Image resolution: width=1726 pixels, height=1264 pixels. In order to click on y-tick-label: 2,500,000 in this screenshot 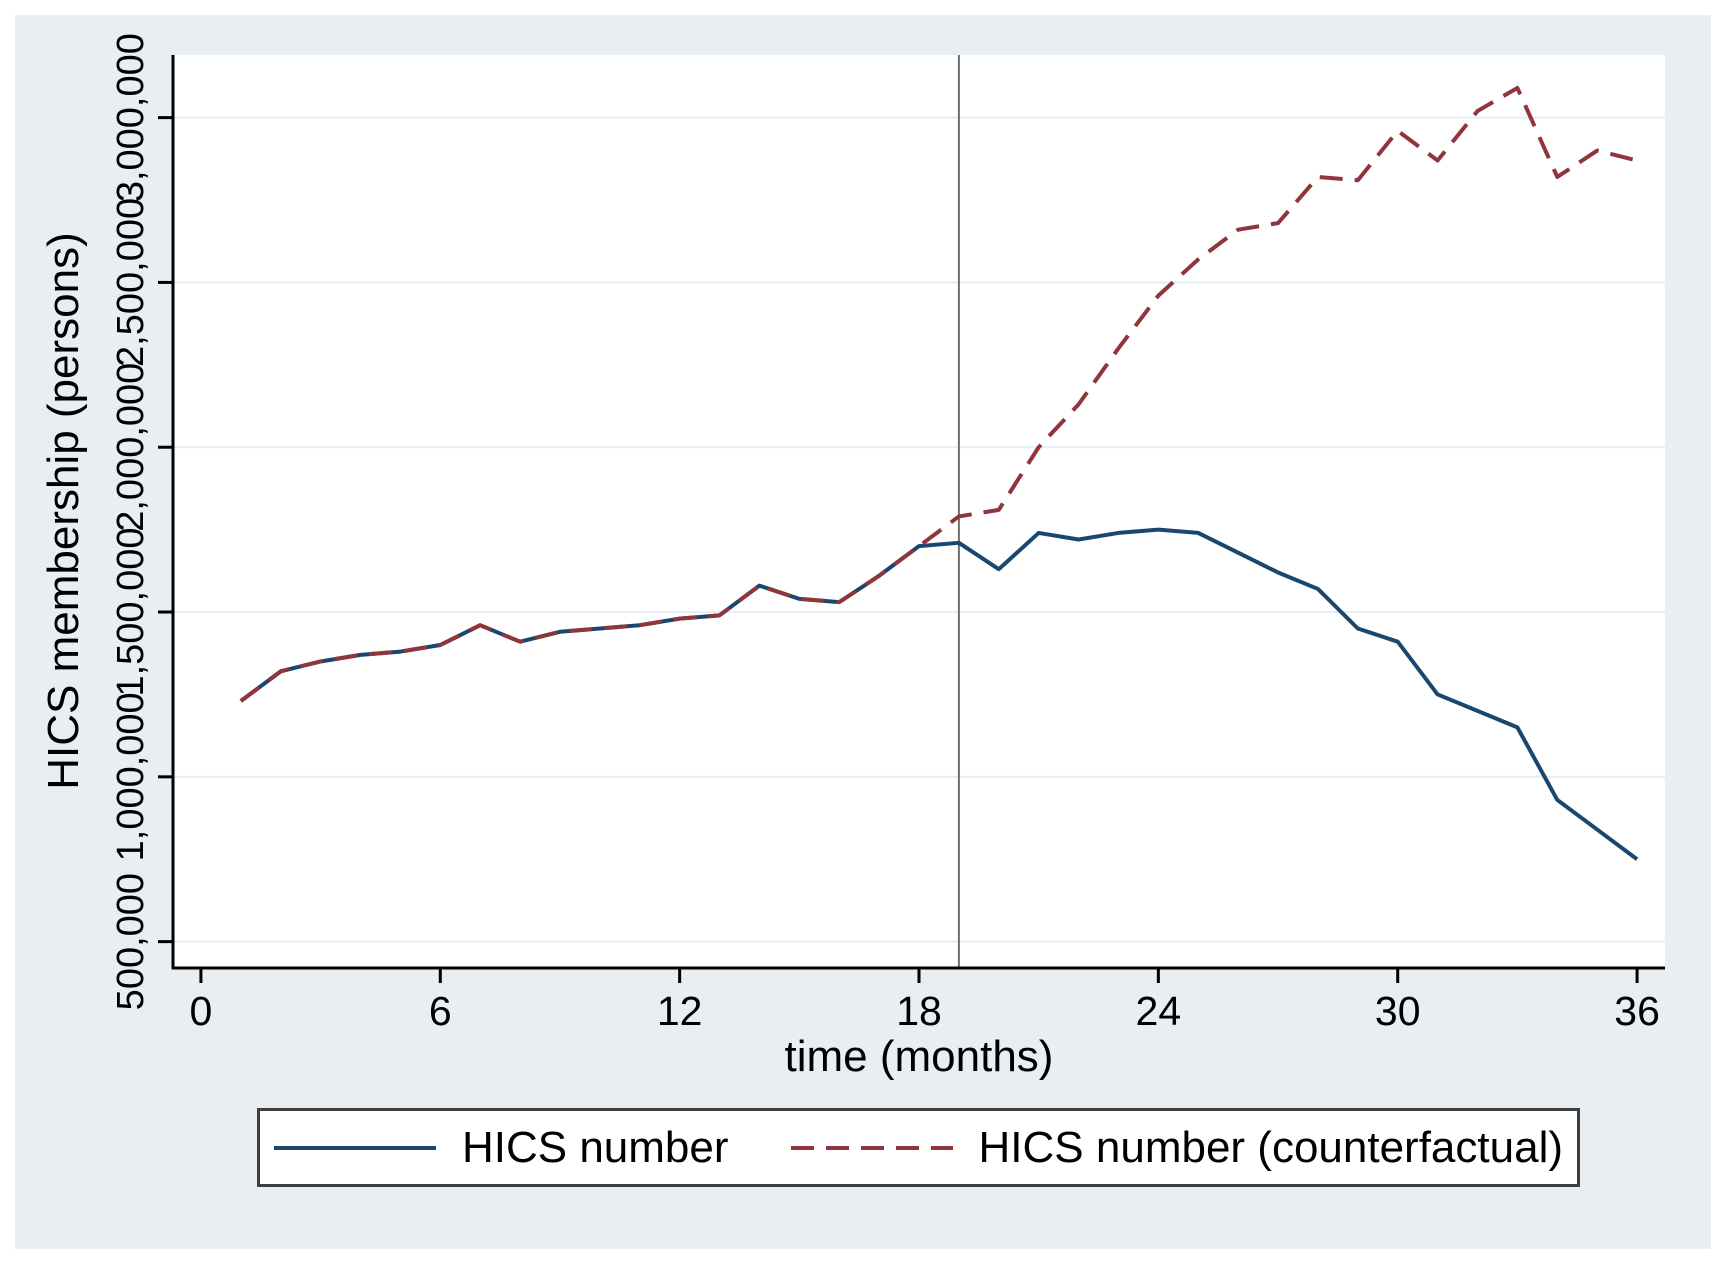, I will do `click(131, 282)`.